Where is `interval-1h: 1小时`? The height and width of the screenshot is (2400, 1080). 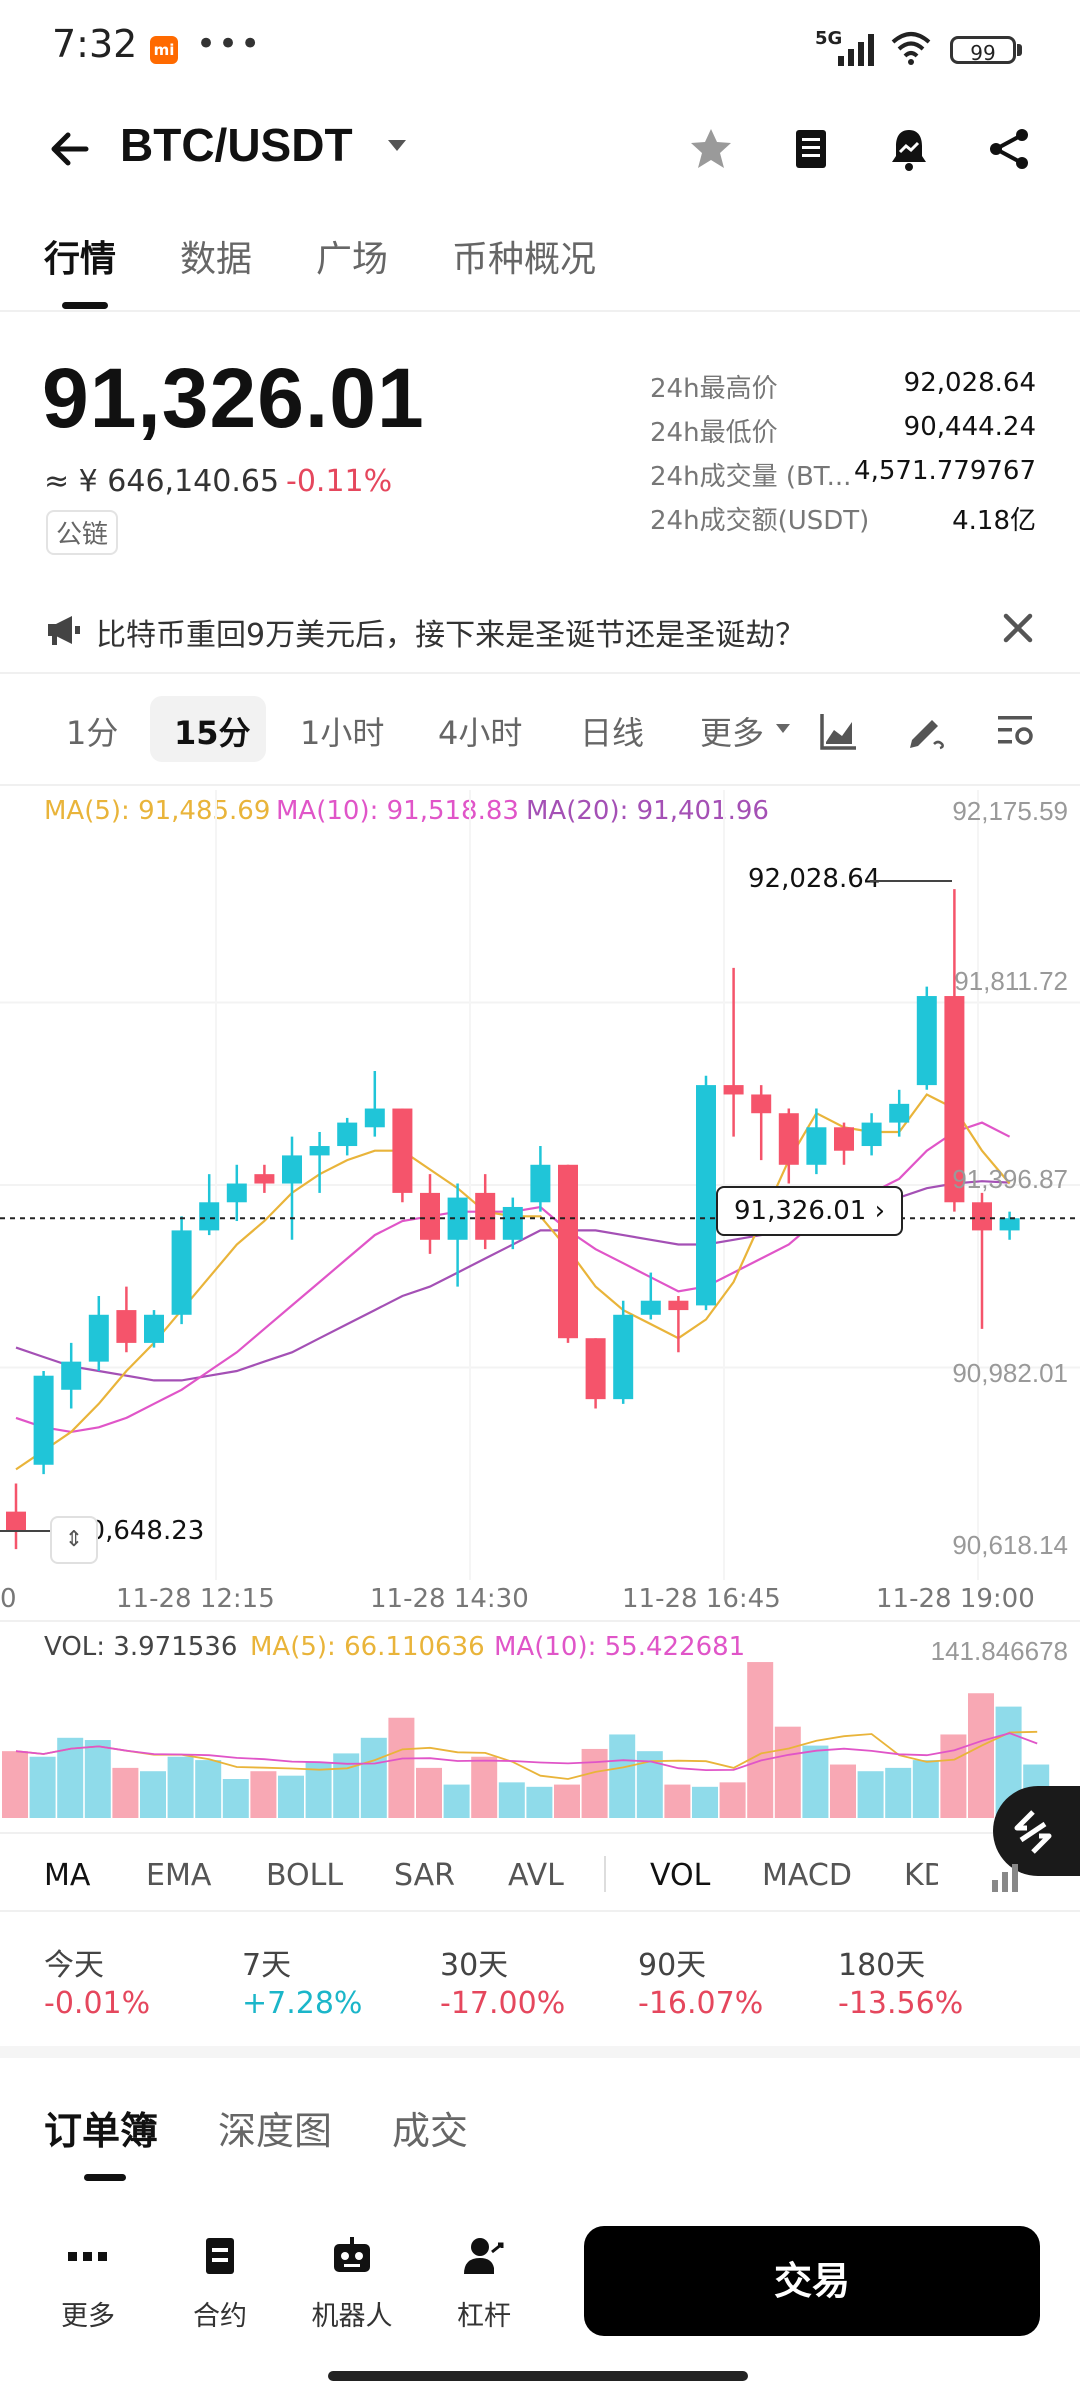 interval-1h: 1小时 is located at coordinates (342, 733).